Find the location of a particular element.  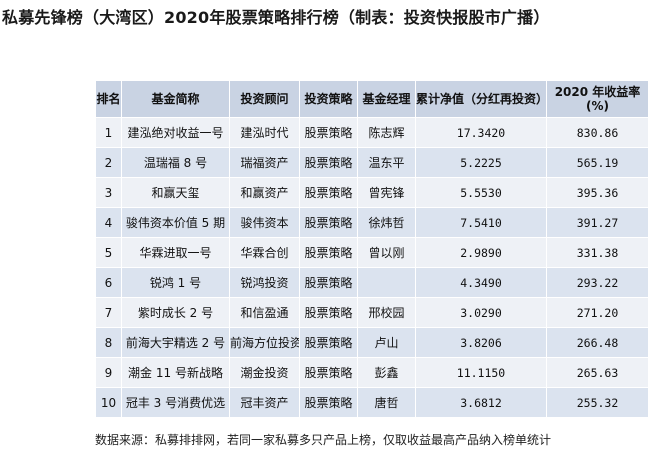

cell-advisor: 和赢资产 is located at coordinates (264, 192).